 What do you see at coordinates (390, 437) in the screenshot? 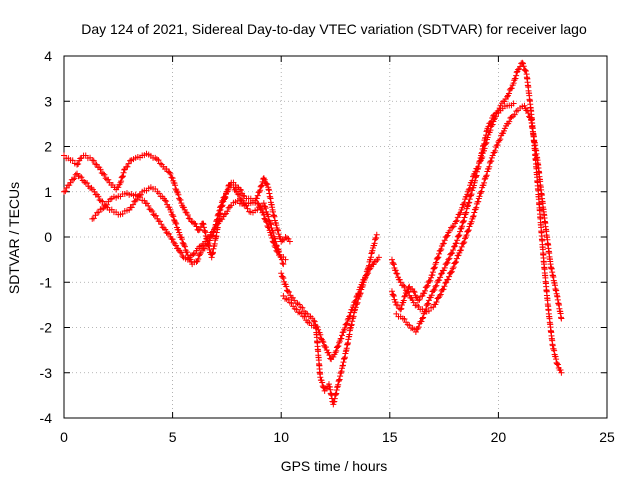
I see `x-tick-label: 15` at bounding box center [390, 437].